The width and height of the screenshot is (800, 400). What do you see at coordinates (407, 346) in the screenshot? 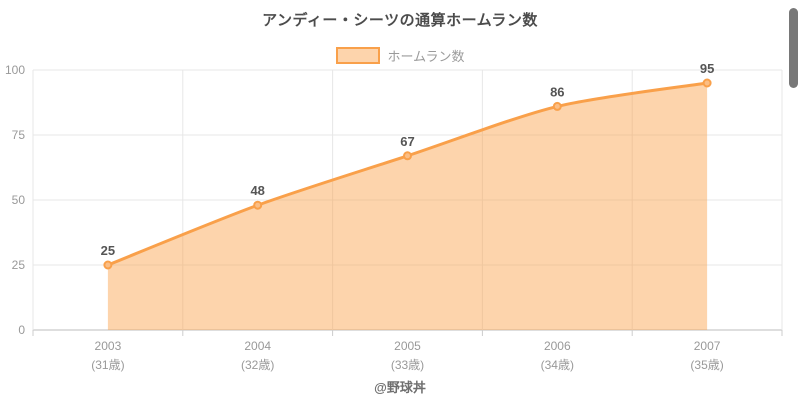
I see `svg-text: 2005` at bounding box center [407, 346].